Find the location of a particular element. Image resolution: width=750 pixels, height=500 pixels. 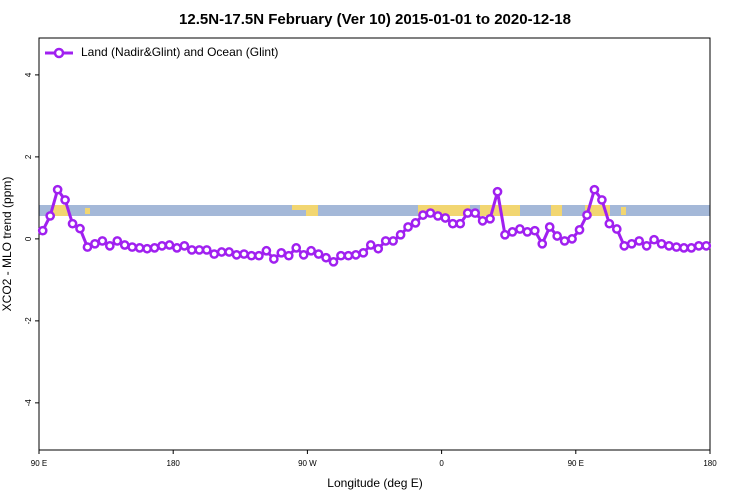

y-tick-label: -4 is located at coordinates (28, 403).